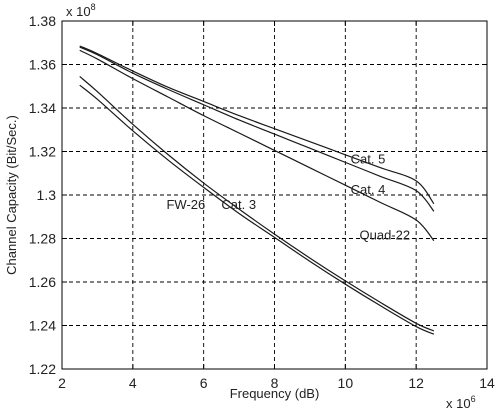 This screenshot has width=500, height=411. Describe the element at coordinates (368, 158) in the screenshot. I see `series-label-cat-5: Cat. 5` at that location.